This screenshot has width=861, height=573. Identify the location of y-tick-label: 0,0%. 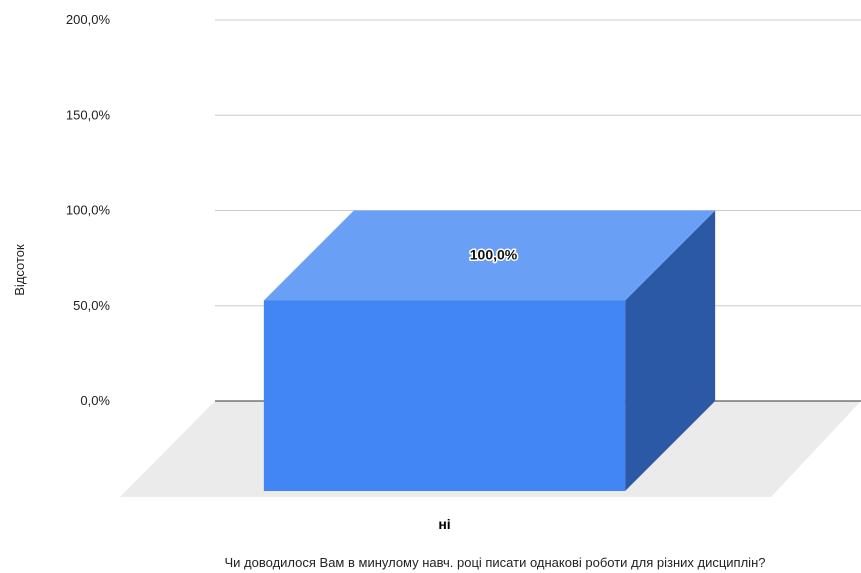
(95, 400).